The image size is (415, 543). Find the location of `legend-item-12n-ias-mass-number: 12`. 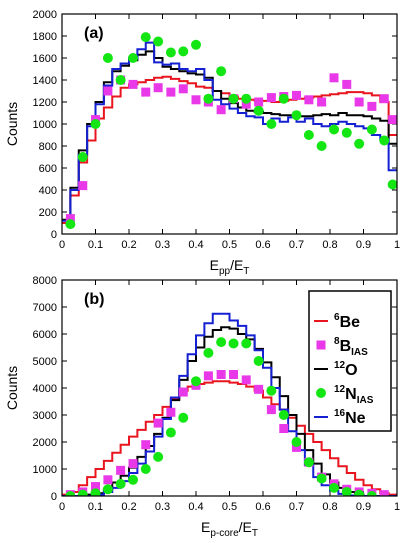

legend-item-12n-ias-mass-number: 12 is located at coordinates (340, 389).